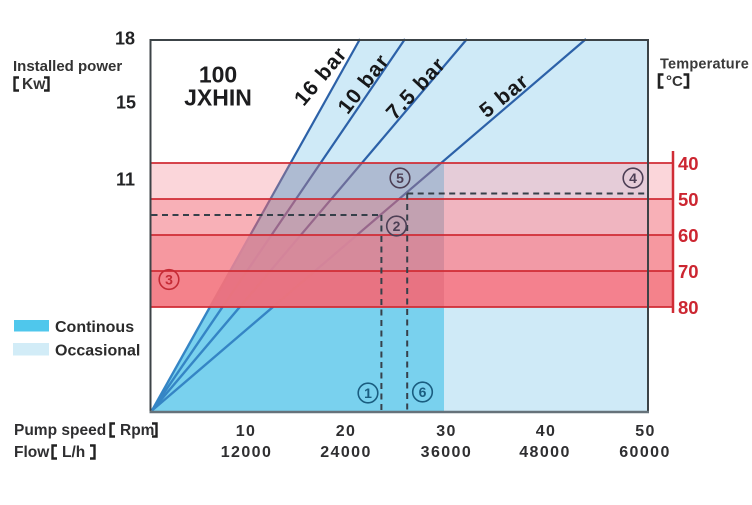  What do you see at coordinates (218, 98) in the screenshot?
I see `svg-text: JXHIN` at bounding box center [218, 98].